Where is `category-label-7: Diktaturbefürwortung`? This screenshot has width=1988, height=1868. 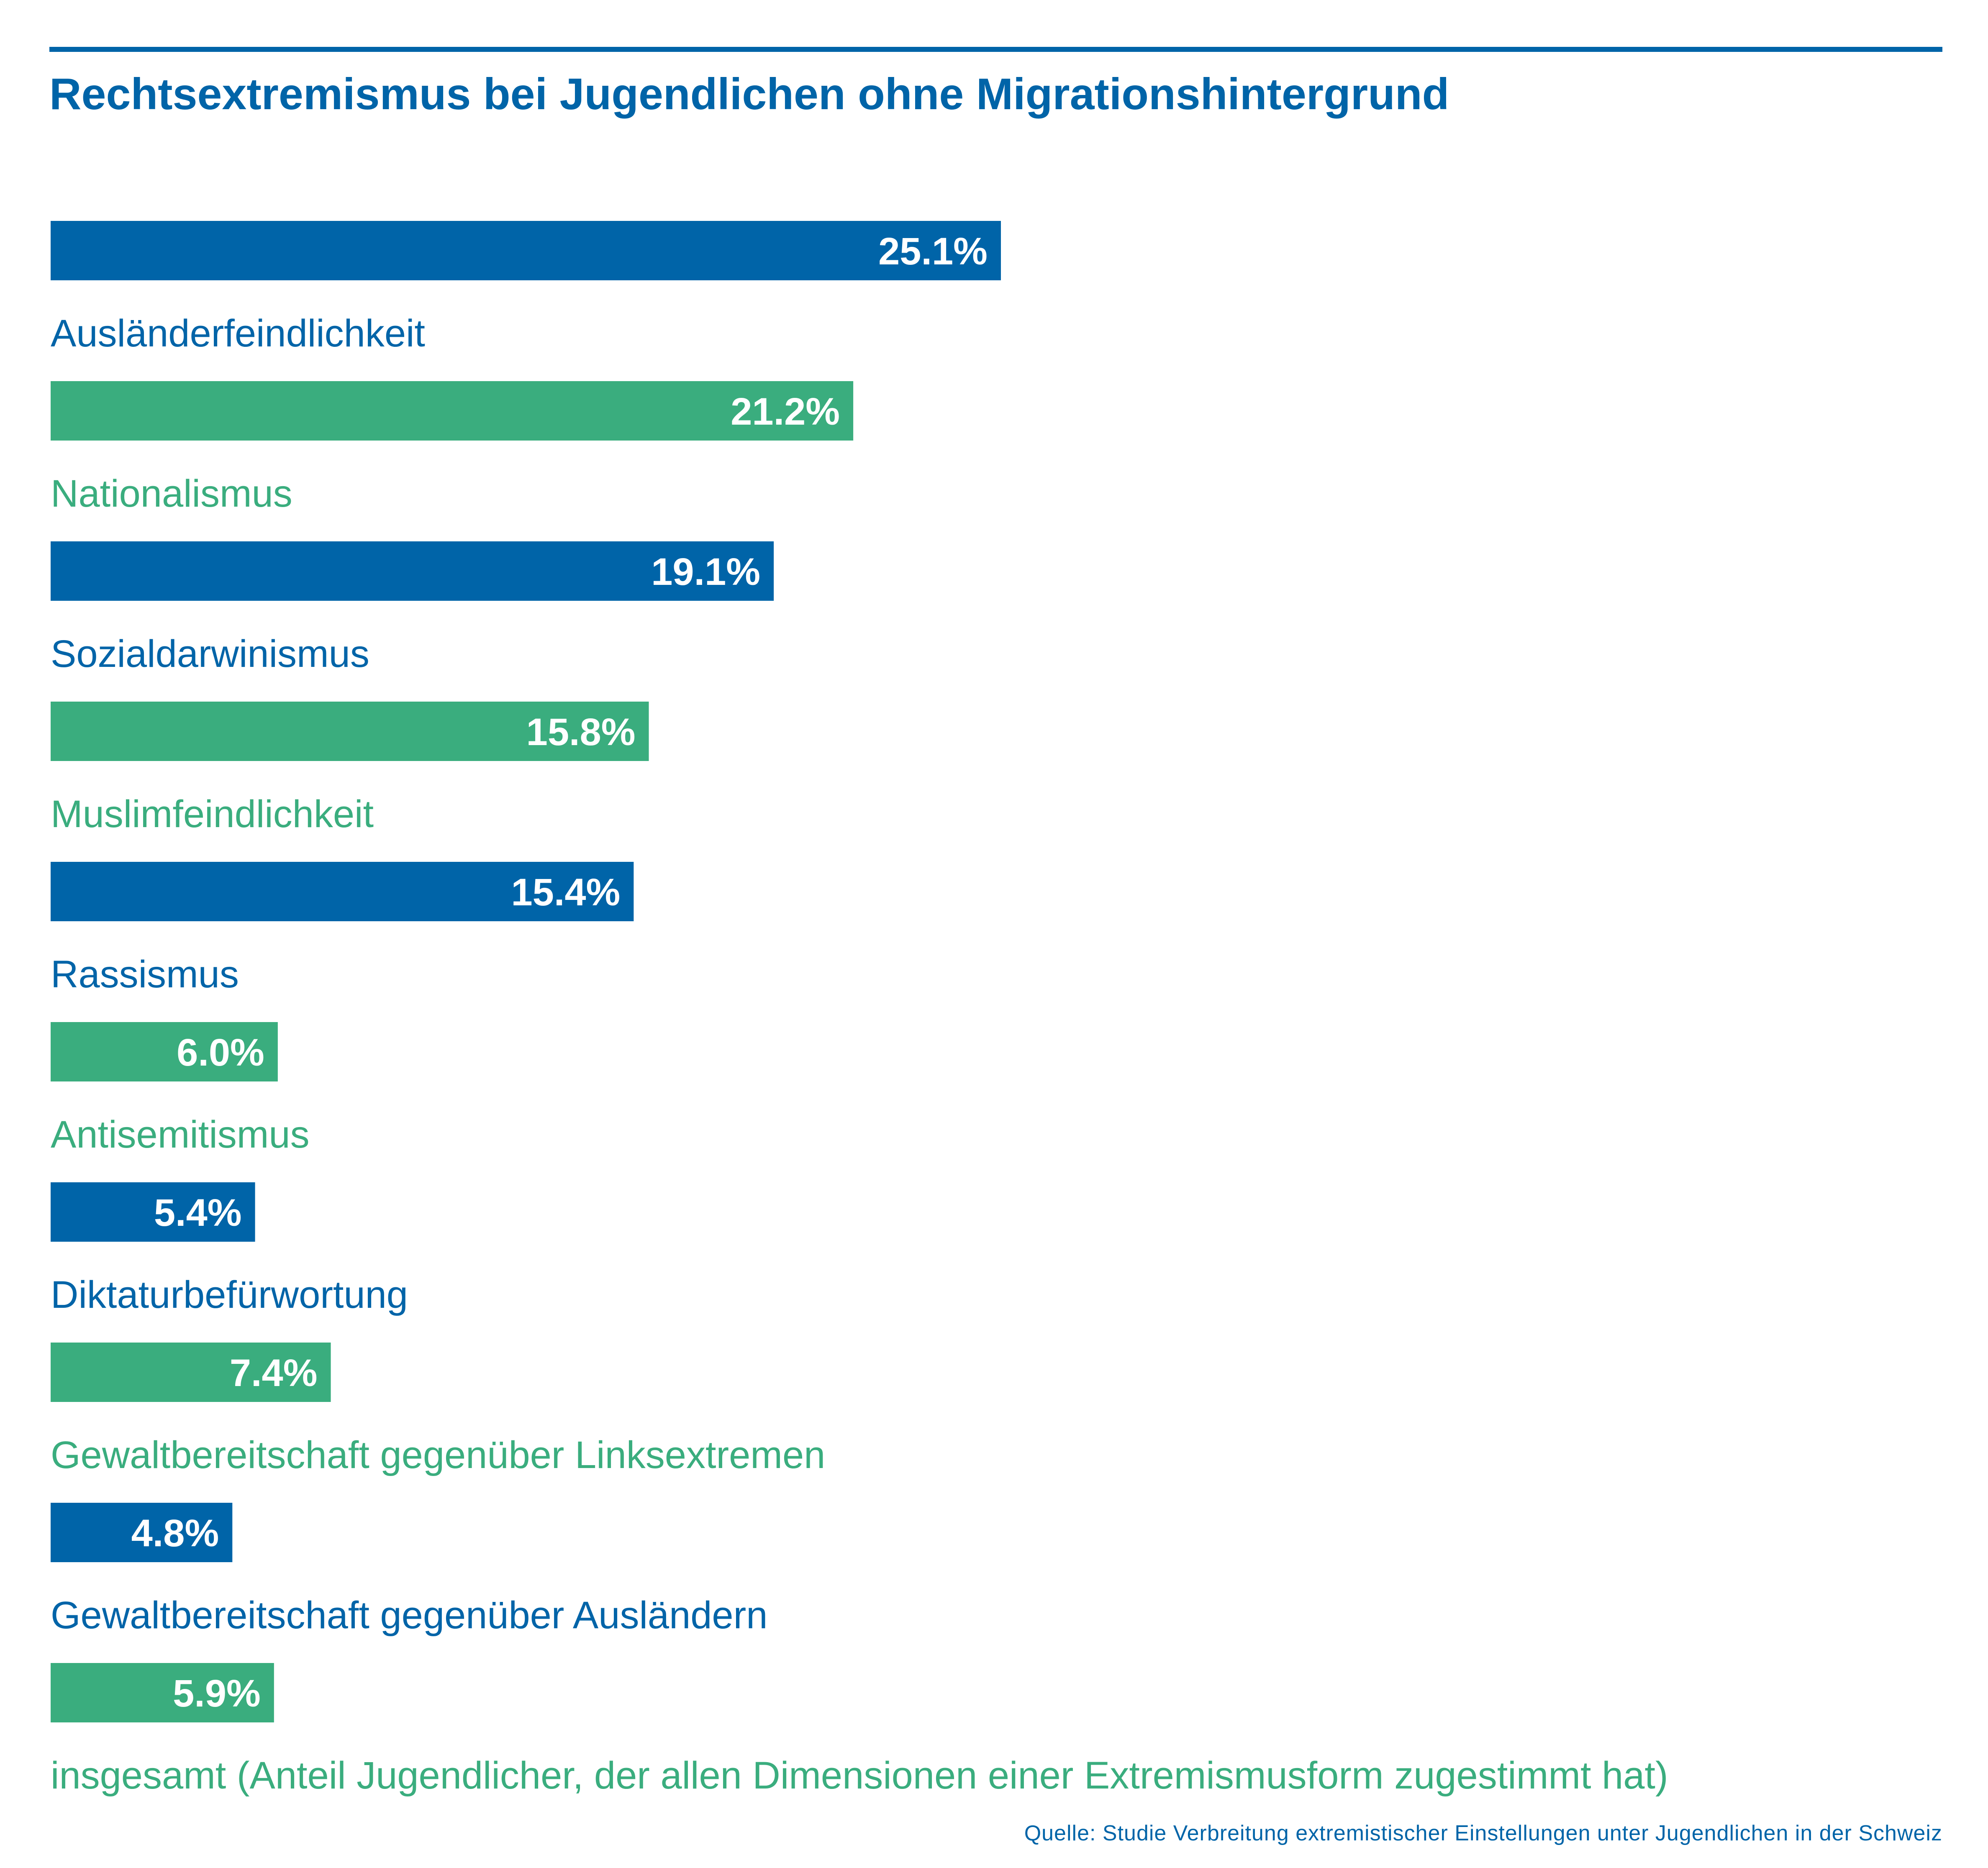
category-label-7: Diktaturbefürwortung is located at coordinates (229, 1295).